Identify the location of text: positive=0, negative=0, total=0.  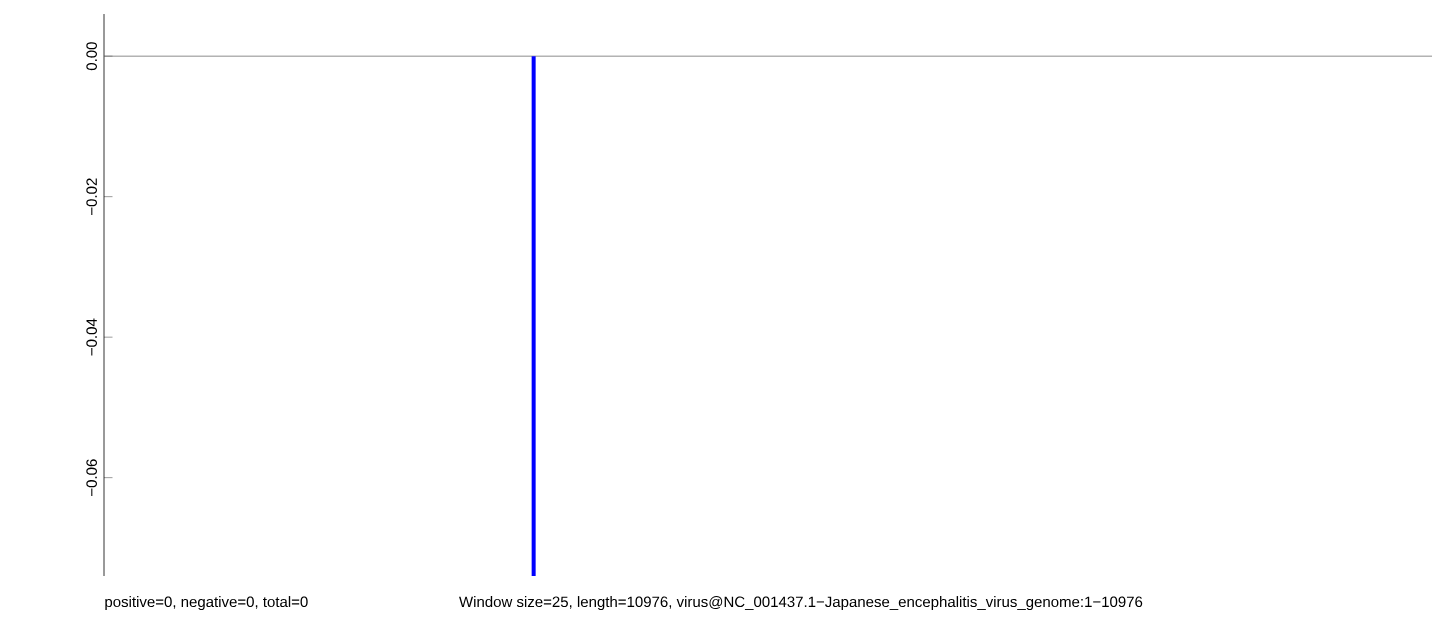
(206, 603).